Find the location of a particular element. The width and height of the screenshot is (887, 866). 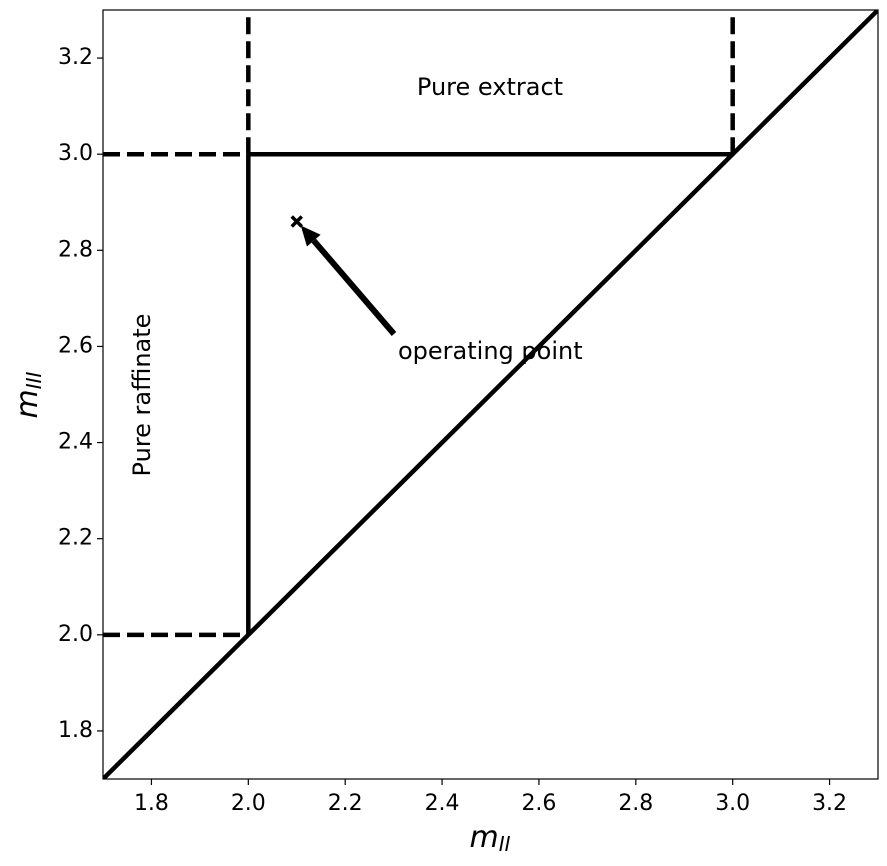

x-tick-label: 3.0 is located at coordinates (732, 803).